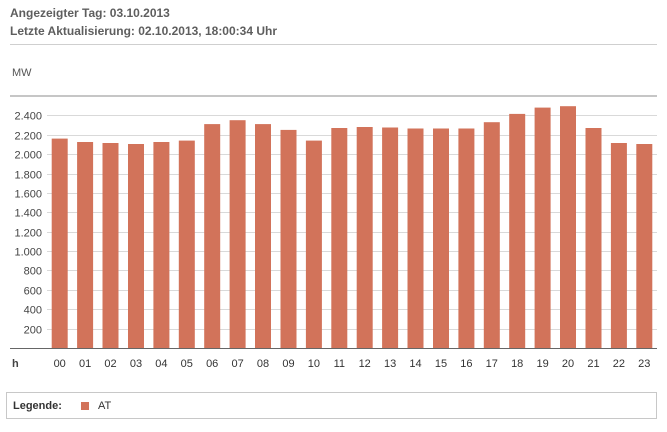 The image size is (667, 432). I want to click on legend-title: Legende:, so click(37, 406).